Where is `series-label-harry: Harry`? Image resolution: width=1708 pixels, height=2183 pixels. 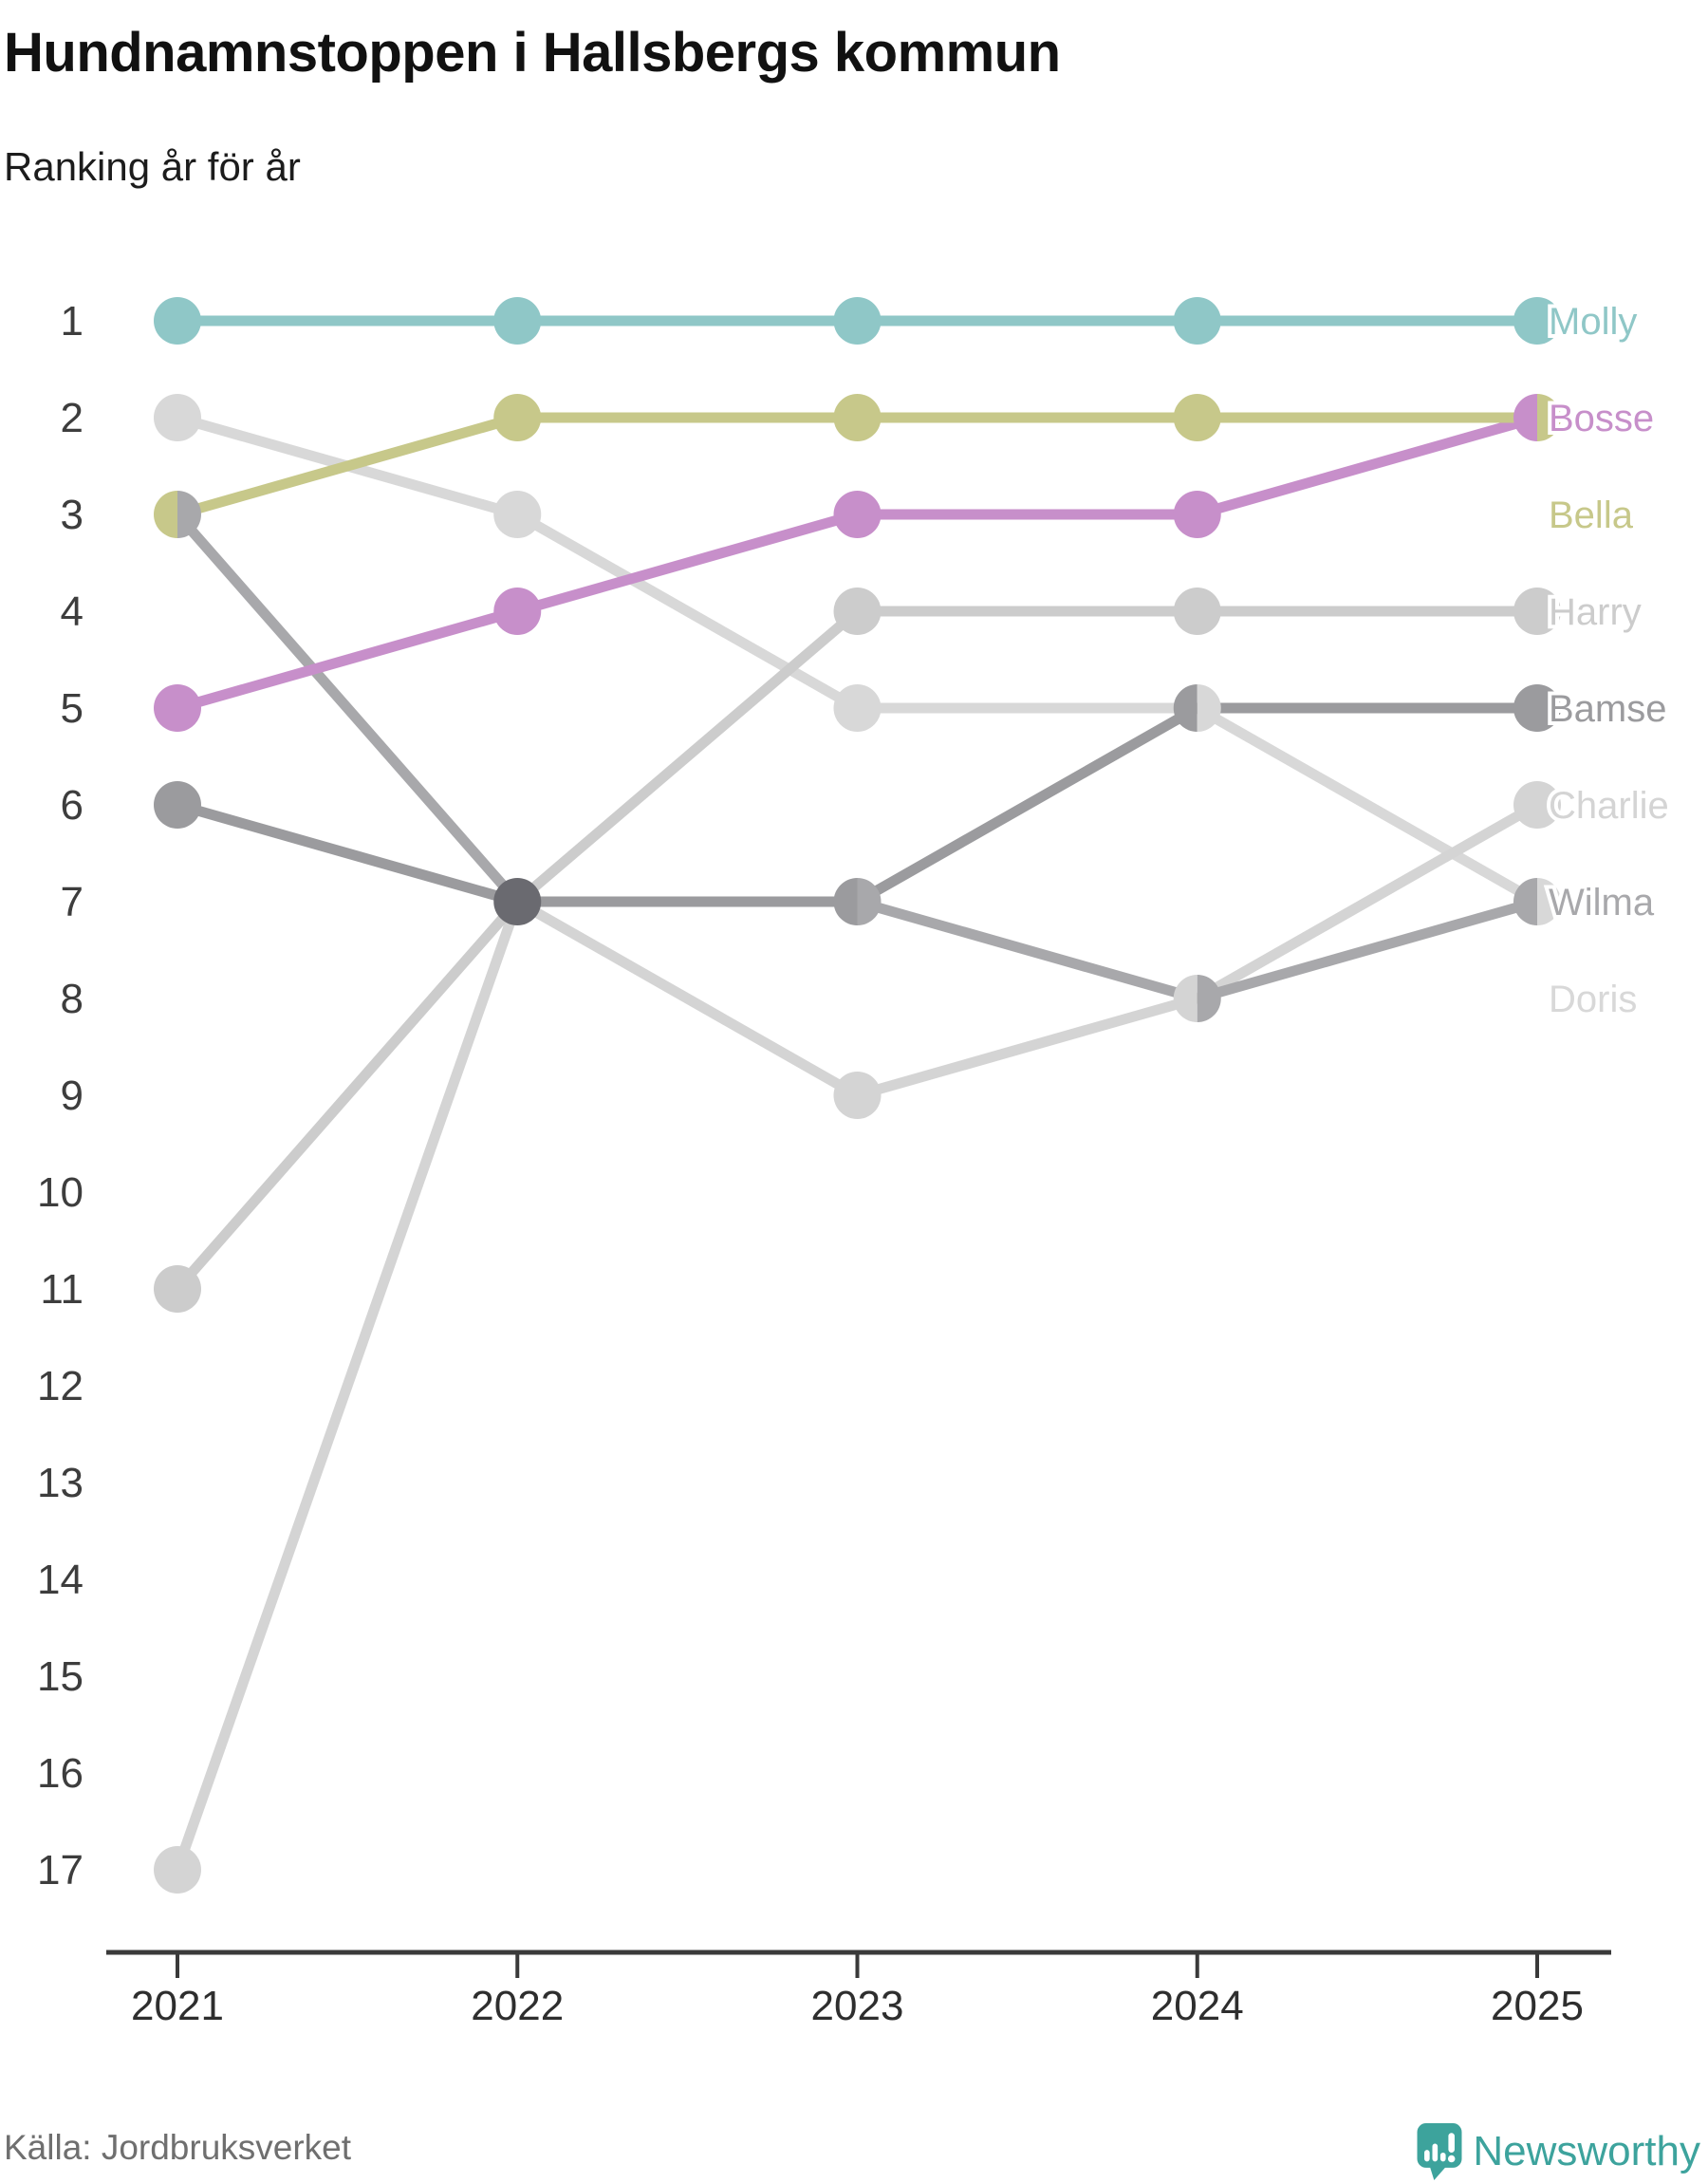 series-label-harry: Harry is located at coordinates (1595, 612).